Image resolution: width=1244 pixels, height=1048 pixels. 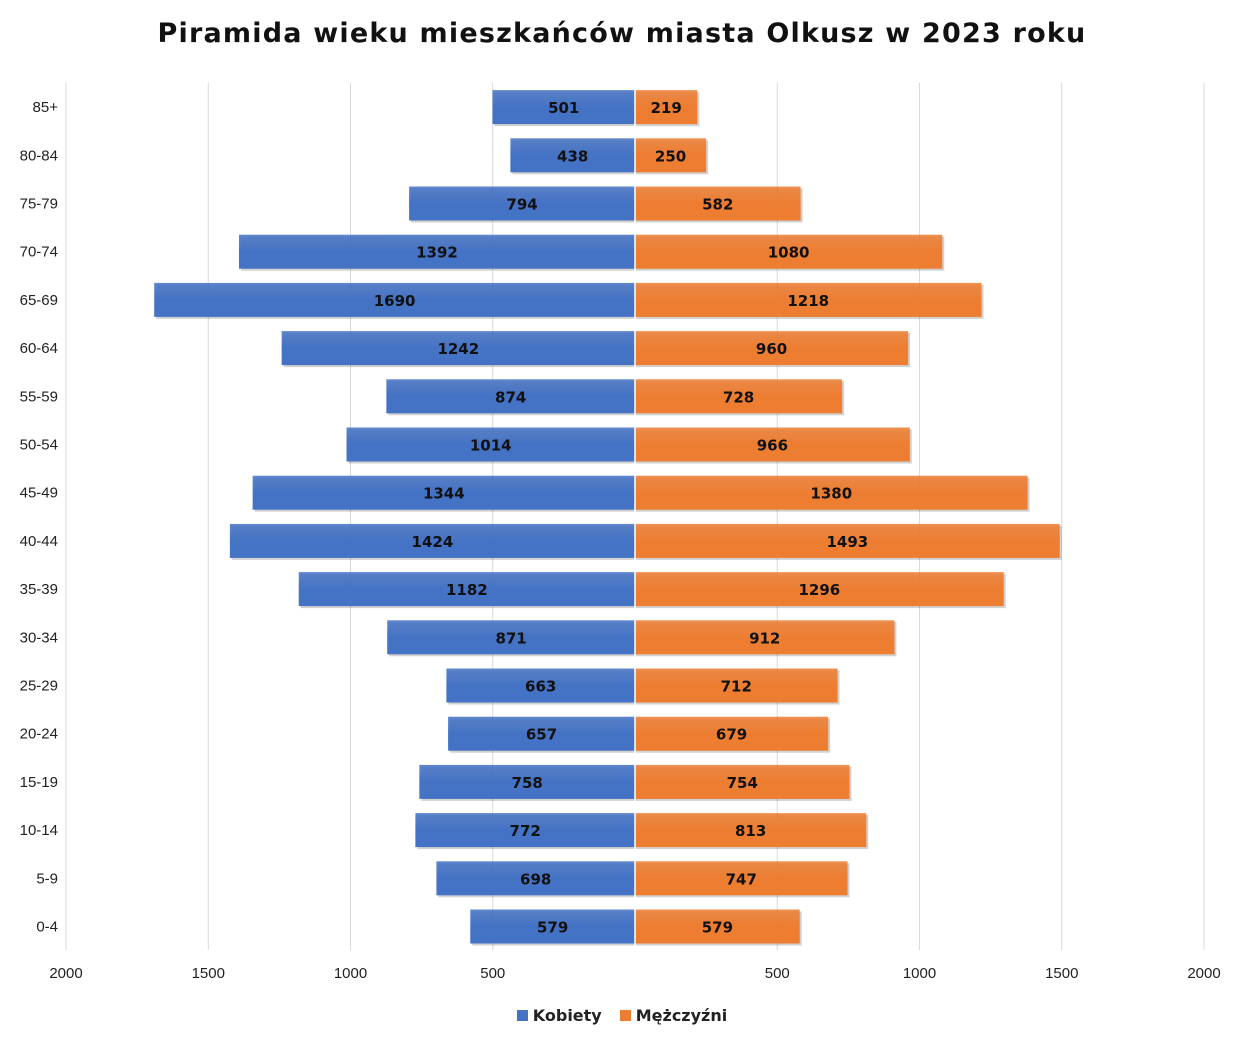 I want to click on category-label: 85+, so click(x=46, y=107).